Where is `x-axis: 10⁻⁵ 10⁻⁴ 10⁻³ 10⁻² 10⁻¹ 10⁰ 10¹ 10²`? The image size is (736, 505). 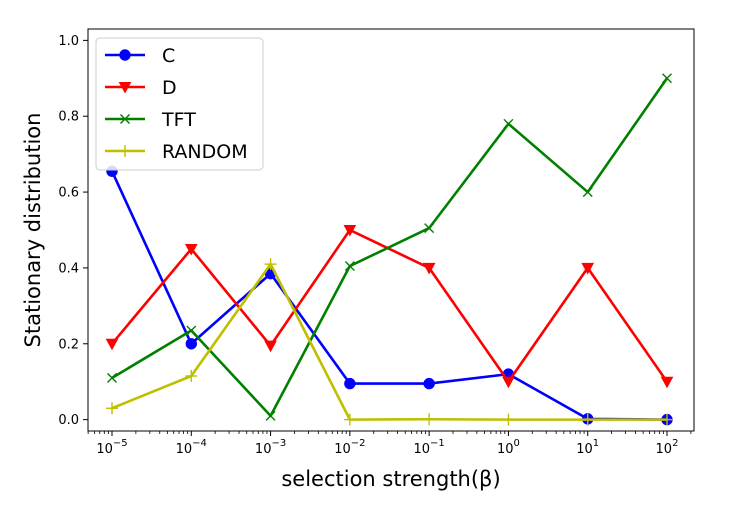
x-axis: 10⁻⁵ 10⁻⁴ 10⁻³ 10⁻² 10⁻¹ 10⁰ 10¹ 10² is located at coordinates (389, 444).